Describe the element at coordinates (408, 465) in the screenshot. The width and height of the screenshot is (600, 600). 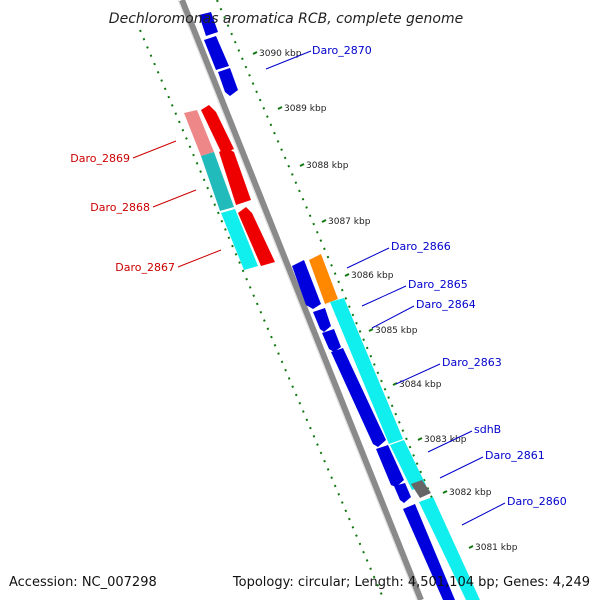
I see `gene-sdhb-cyan` at that location.